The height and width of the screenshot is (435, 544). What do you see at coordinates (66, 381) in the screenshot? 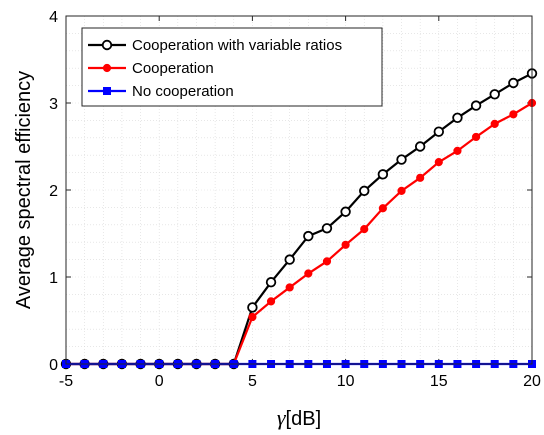
I see `x-tick-label: -5` at bounding box center [66, 381].